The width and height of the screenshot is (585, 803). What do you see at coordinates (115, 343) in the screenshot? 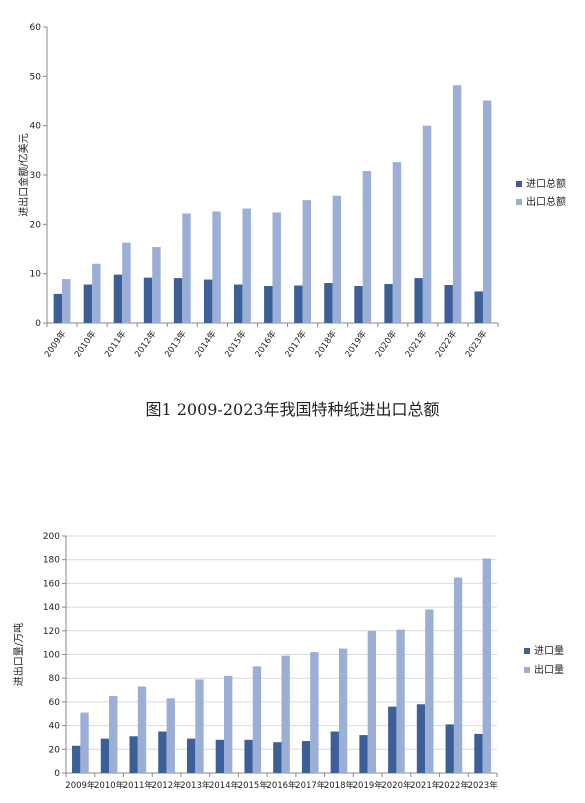
I see `chart1-xtick-label: 2011年` at bounding box center [115, 343].